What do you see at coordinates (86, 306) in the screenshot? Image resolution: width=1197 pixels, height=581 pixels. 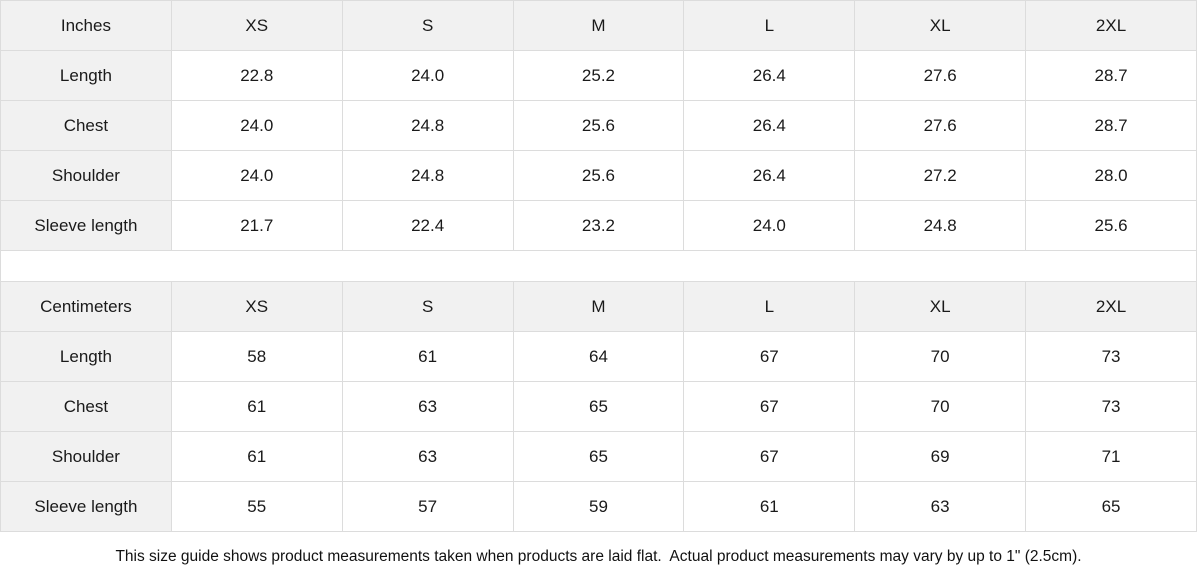 I see `unit-header-cell: Centimeters` at bounding box center [86, 306].